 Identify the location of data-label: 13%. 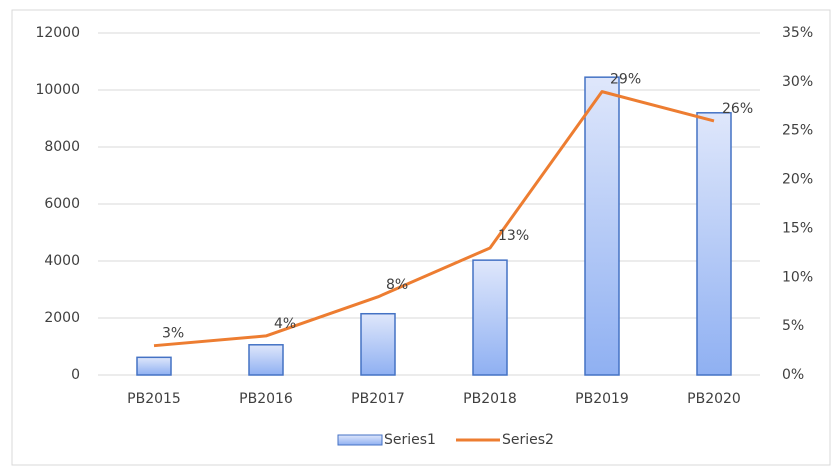
(513, 236).